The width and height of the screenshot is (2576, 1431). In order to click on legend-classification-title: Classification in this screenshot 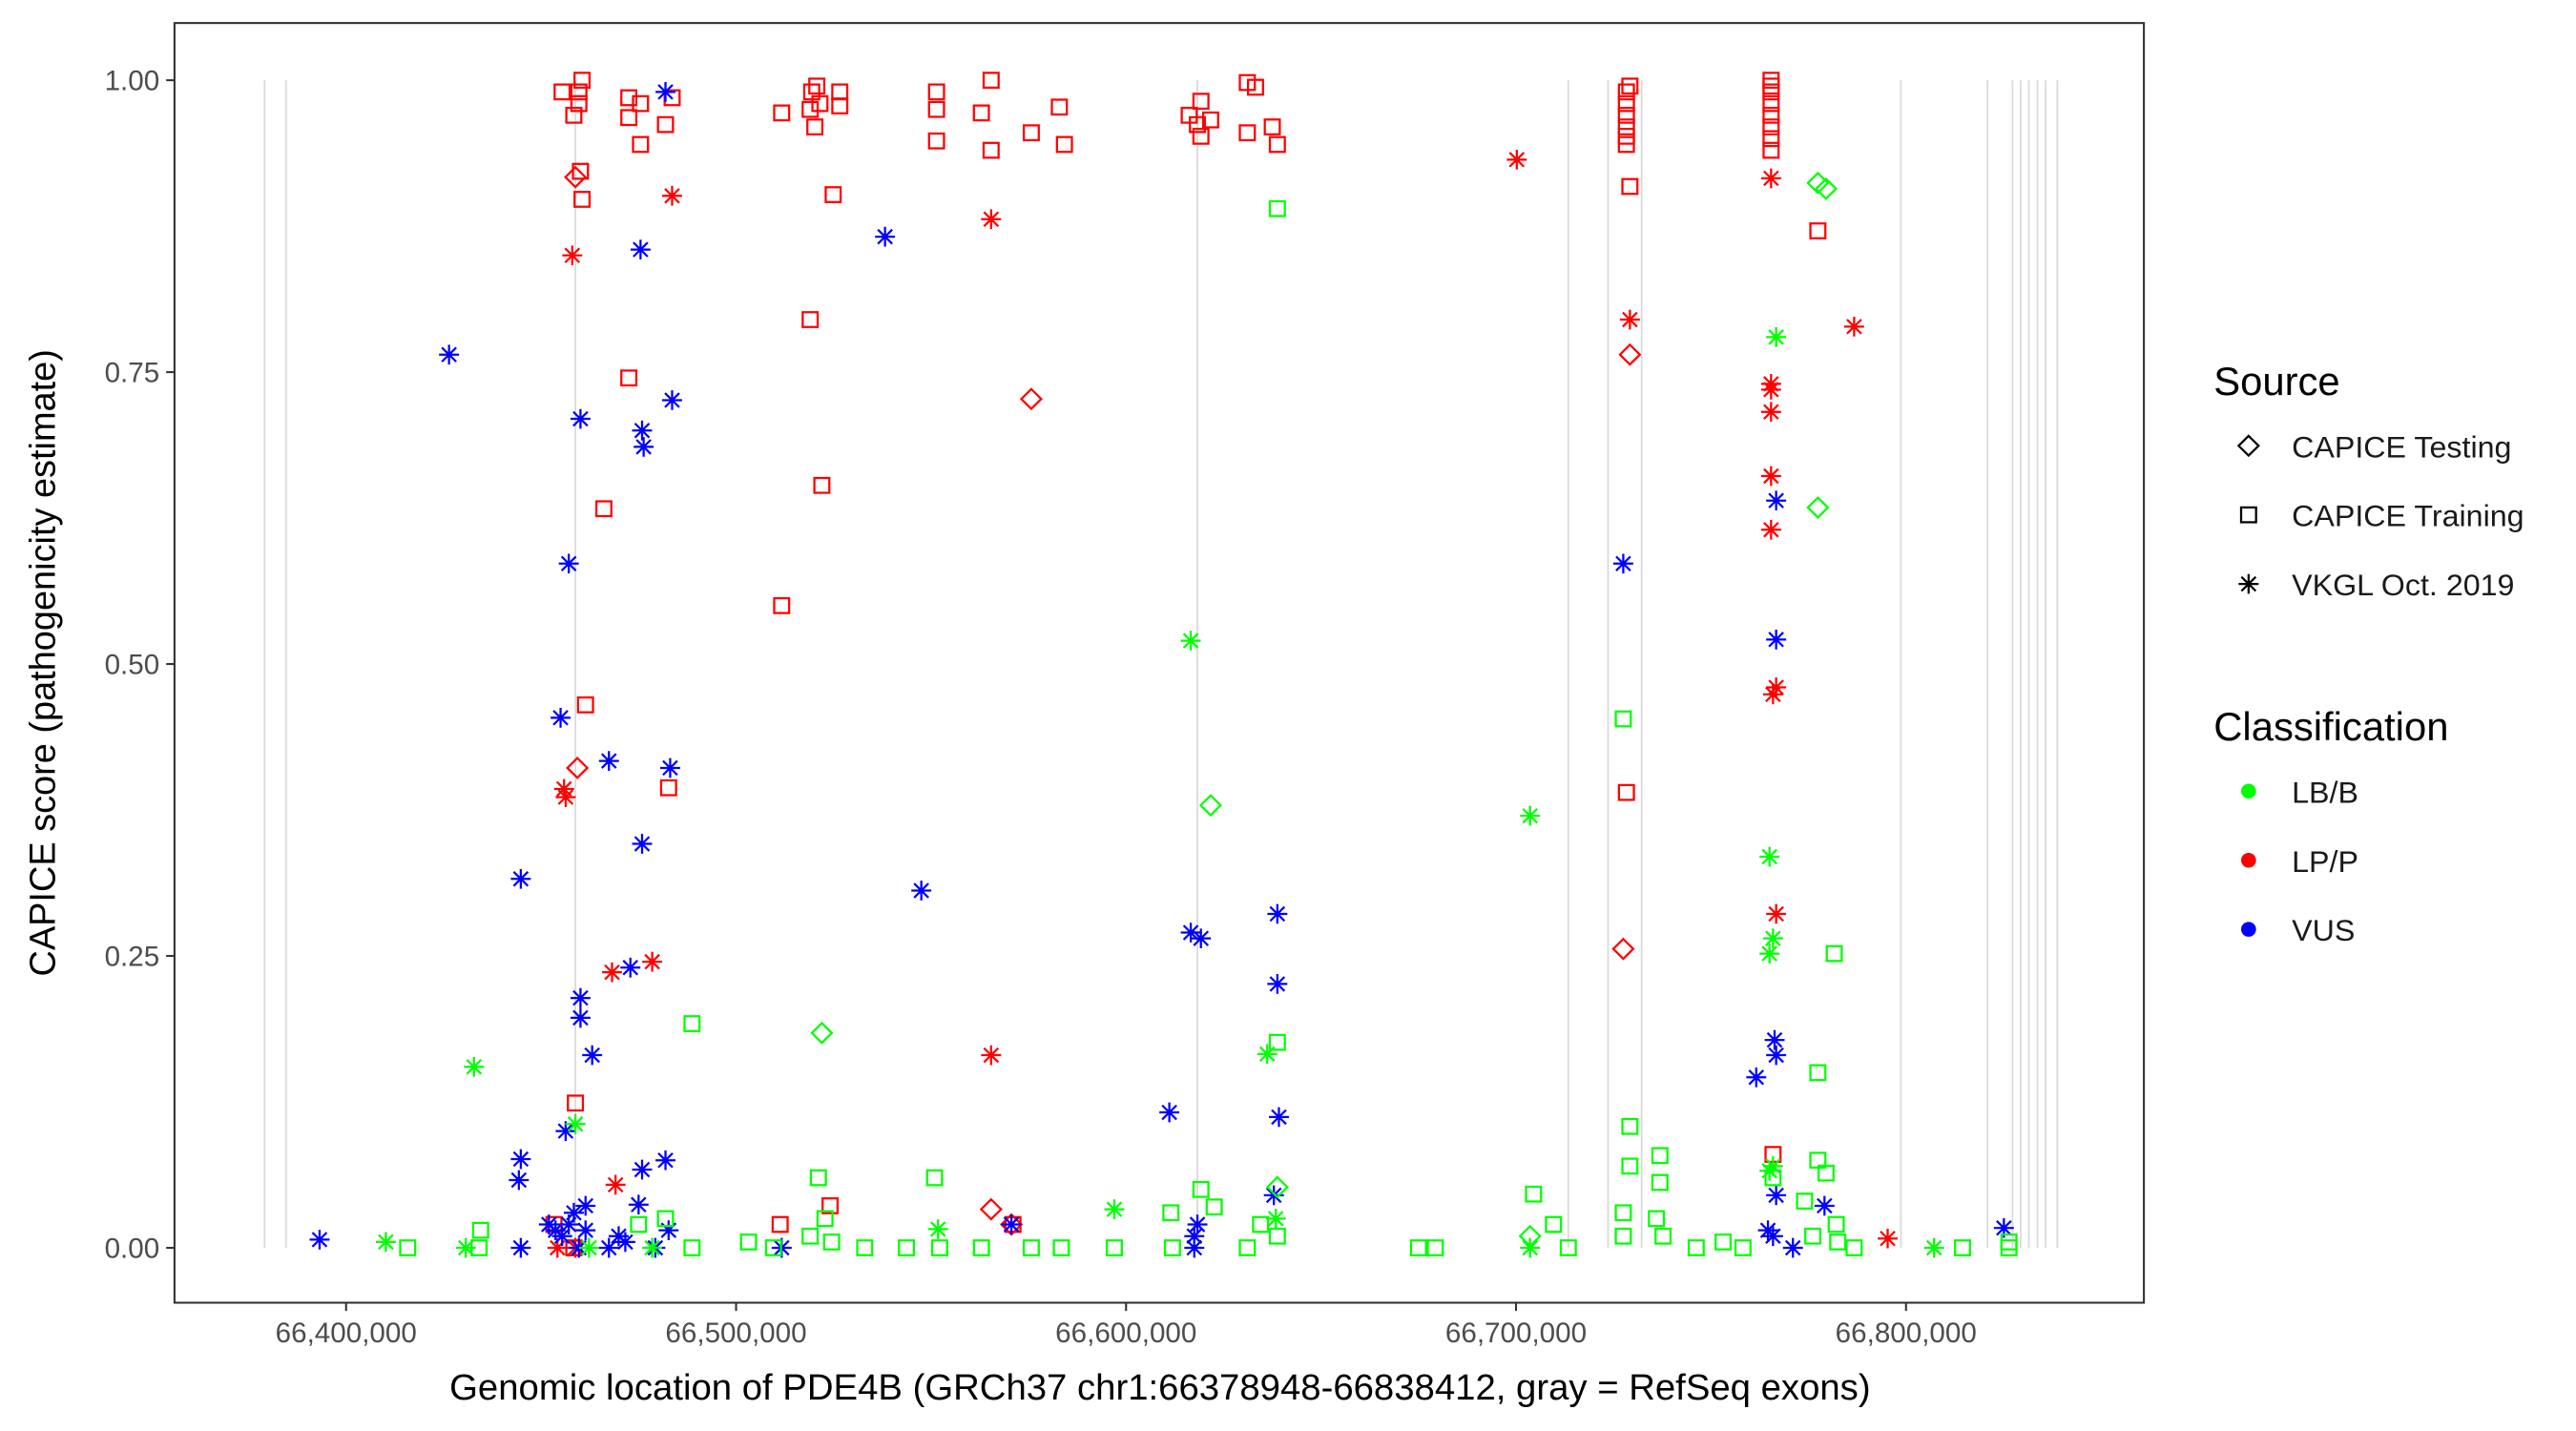, I will do `click(2330, 726)`.